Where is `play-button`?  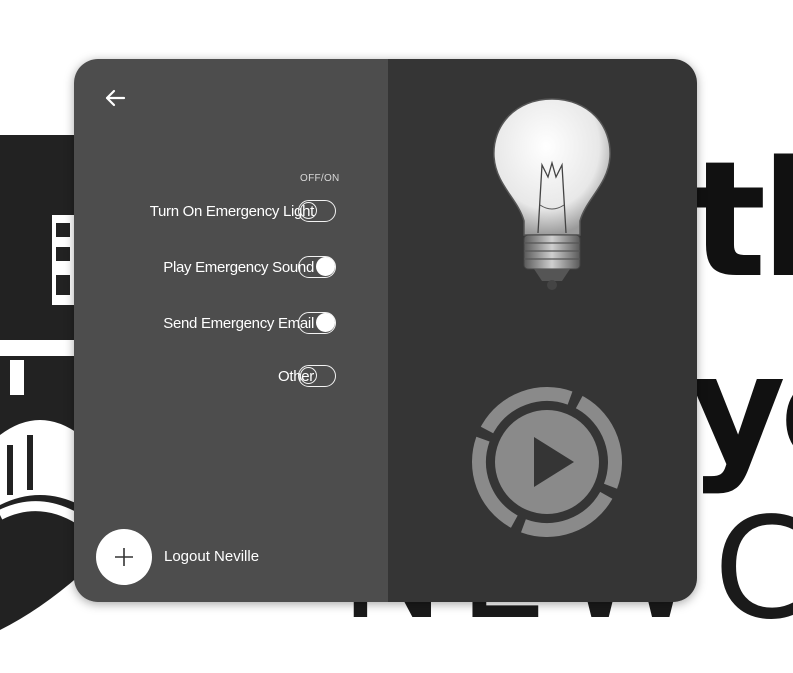 play-button is located at coordinates (547, 462).